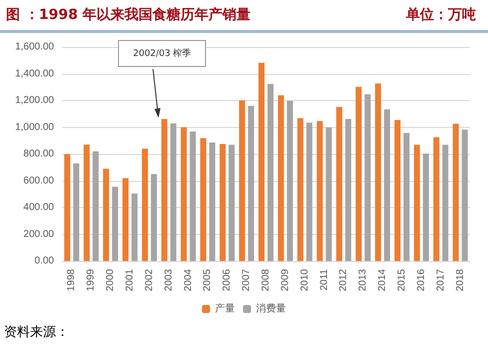 This screenshot has height=353, width=488. I want to click on callout-box: 2002/03 榨季, so click(162, 53).